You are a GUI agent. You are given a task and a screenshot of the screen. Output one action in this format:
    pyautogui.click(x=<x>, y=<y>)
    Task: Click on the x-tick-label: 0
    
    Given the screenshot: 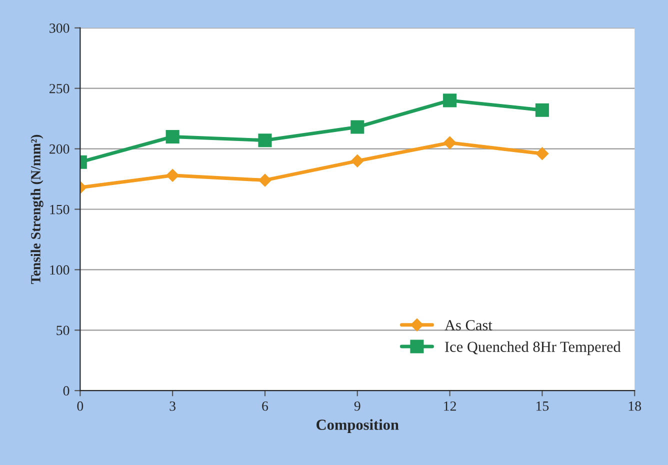 What is the action you would take?
    pyautogui.click(x=80, y=406)
    